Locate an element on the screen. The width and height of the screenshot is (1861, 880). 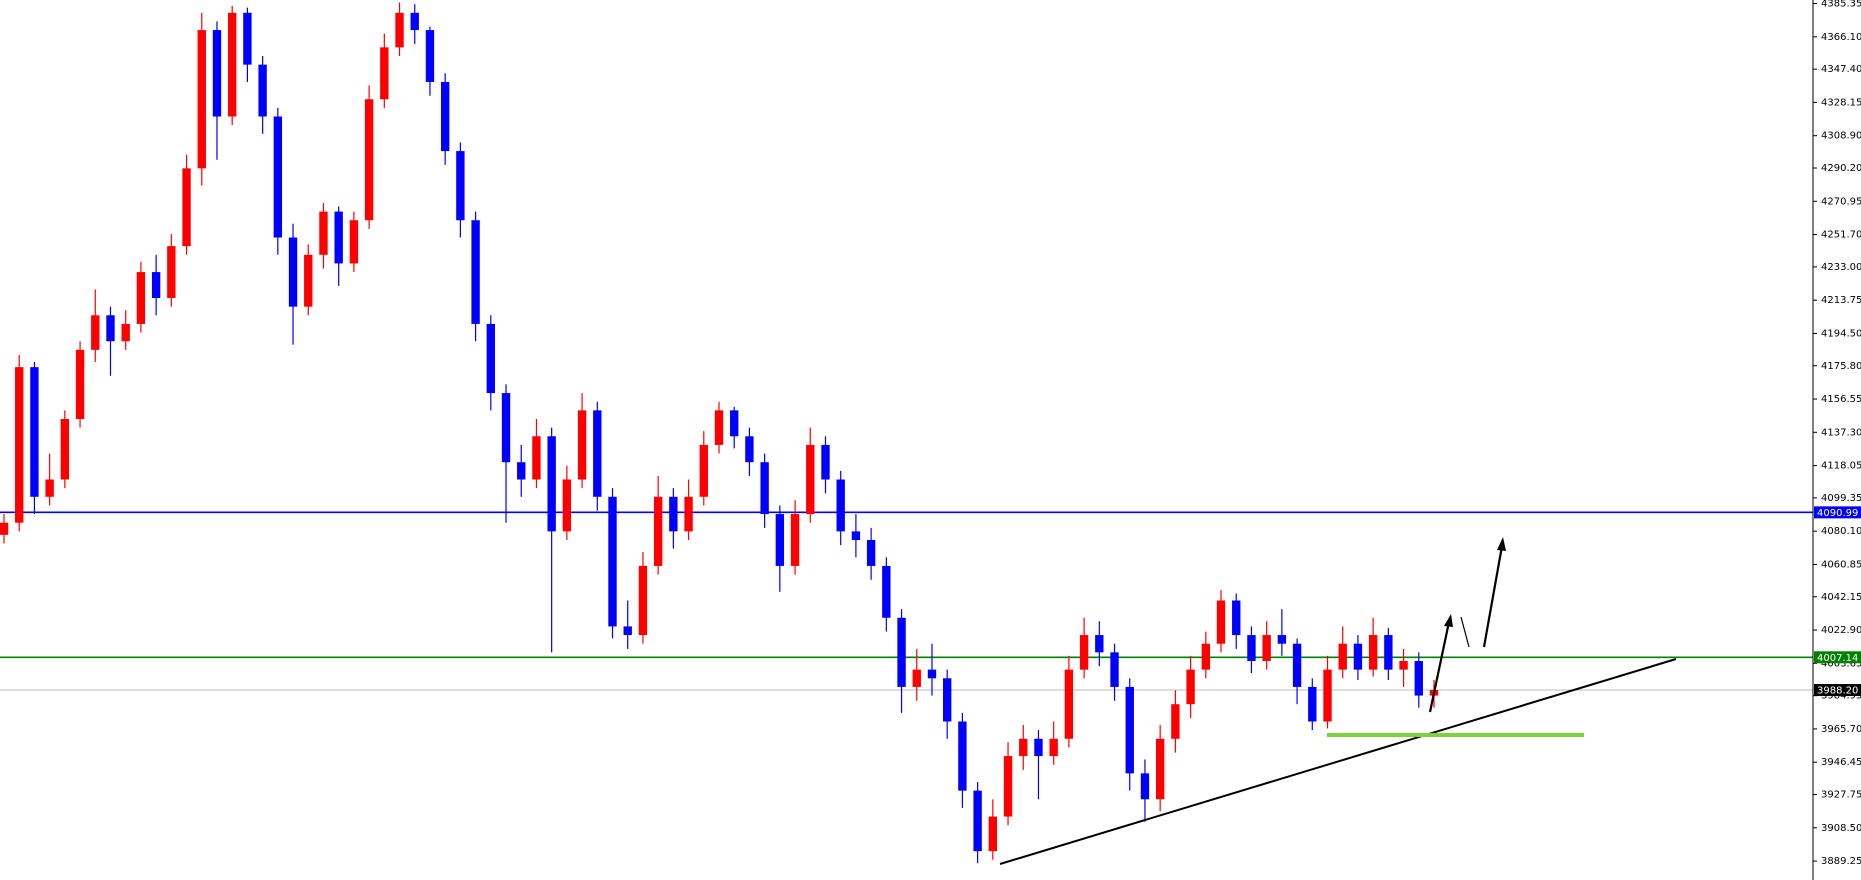
y-tick-label: 4137.30 is located at coordinates (1841, 432).